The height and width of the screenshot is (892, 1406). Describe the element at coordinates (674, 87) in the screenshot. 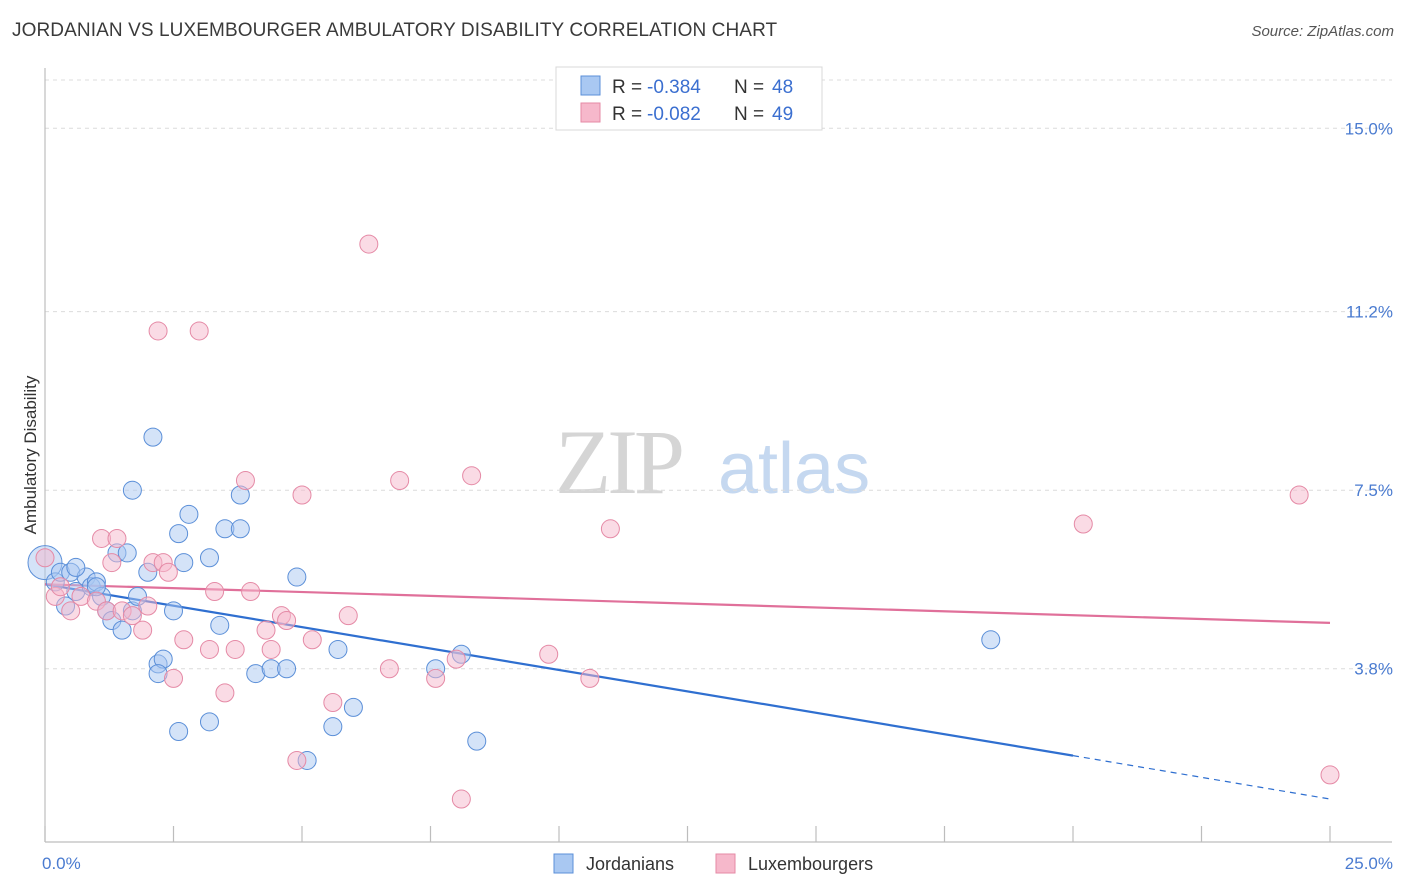

I see `legend-r-value-1: -0.384` at that location.